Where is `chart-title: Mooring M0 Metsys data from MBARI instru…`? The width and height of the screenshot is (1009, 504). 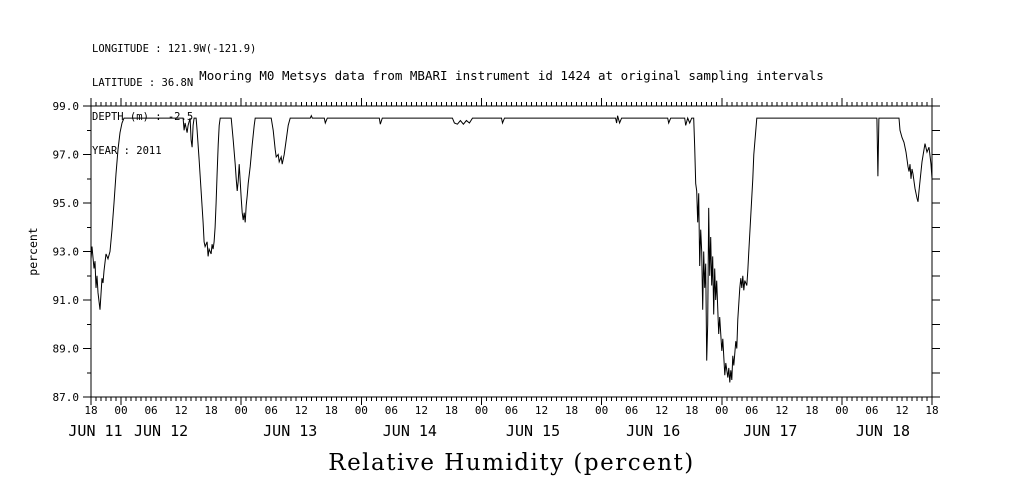
chart-title: Mooring M0 Metsys data from MBARI instru… is located at coordinates (511, 75).